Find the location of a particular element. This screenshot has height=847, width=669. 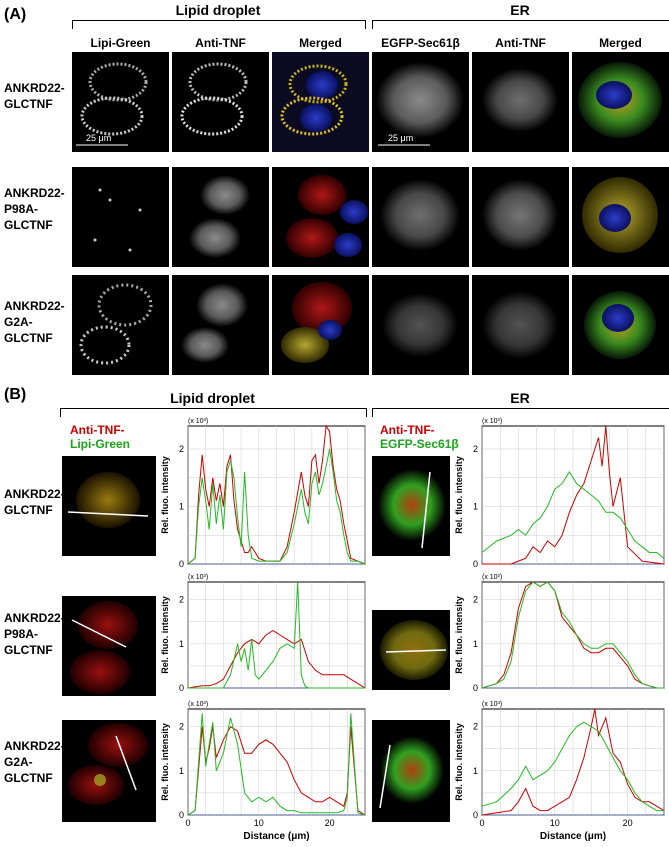

row-a2-images is located at coordinates (370, 217).